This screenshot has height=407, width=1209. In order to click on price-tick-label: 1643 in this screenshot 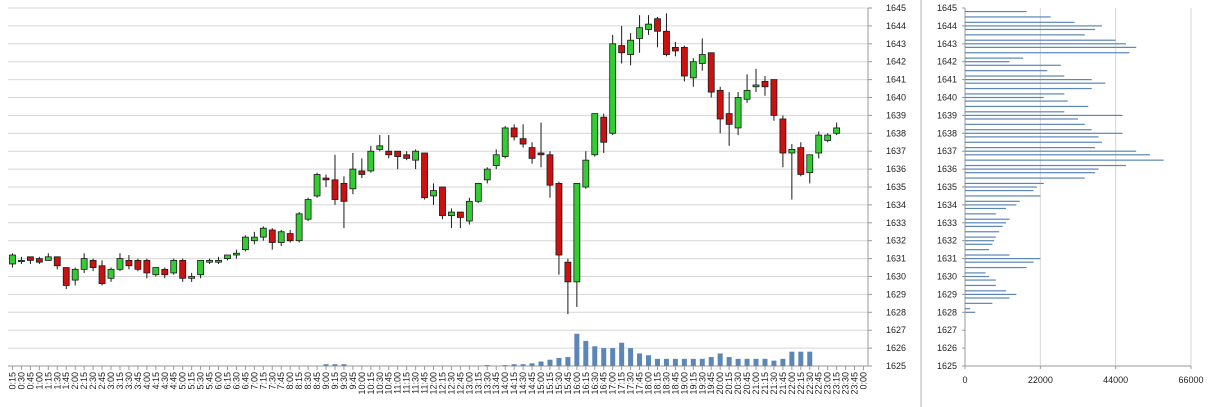, I will do `click(896, 44)`.